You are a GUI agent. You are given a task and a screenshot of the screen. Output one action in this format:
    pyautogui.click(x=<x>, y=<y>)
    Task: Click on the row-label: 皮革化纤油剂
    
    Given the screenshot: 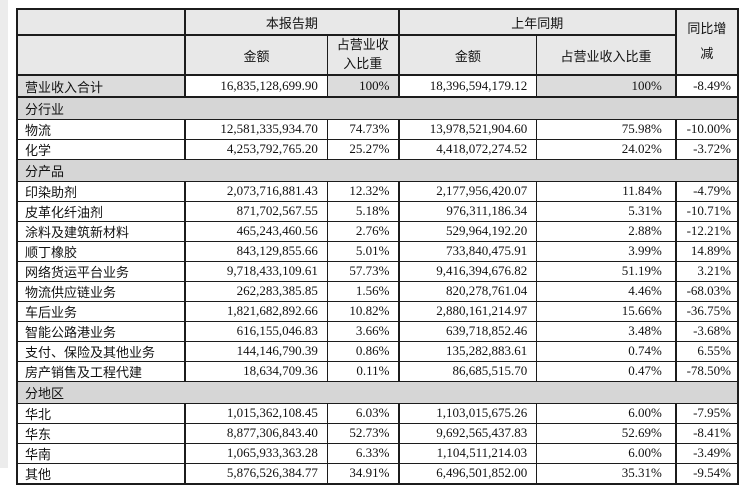 What is the action you would take?
    pyautogui.click(x=101, y=211)
    